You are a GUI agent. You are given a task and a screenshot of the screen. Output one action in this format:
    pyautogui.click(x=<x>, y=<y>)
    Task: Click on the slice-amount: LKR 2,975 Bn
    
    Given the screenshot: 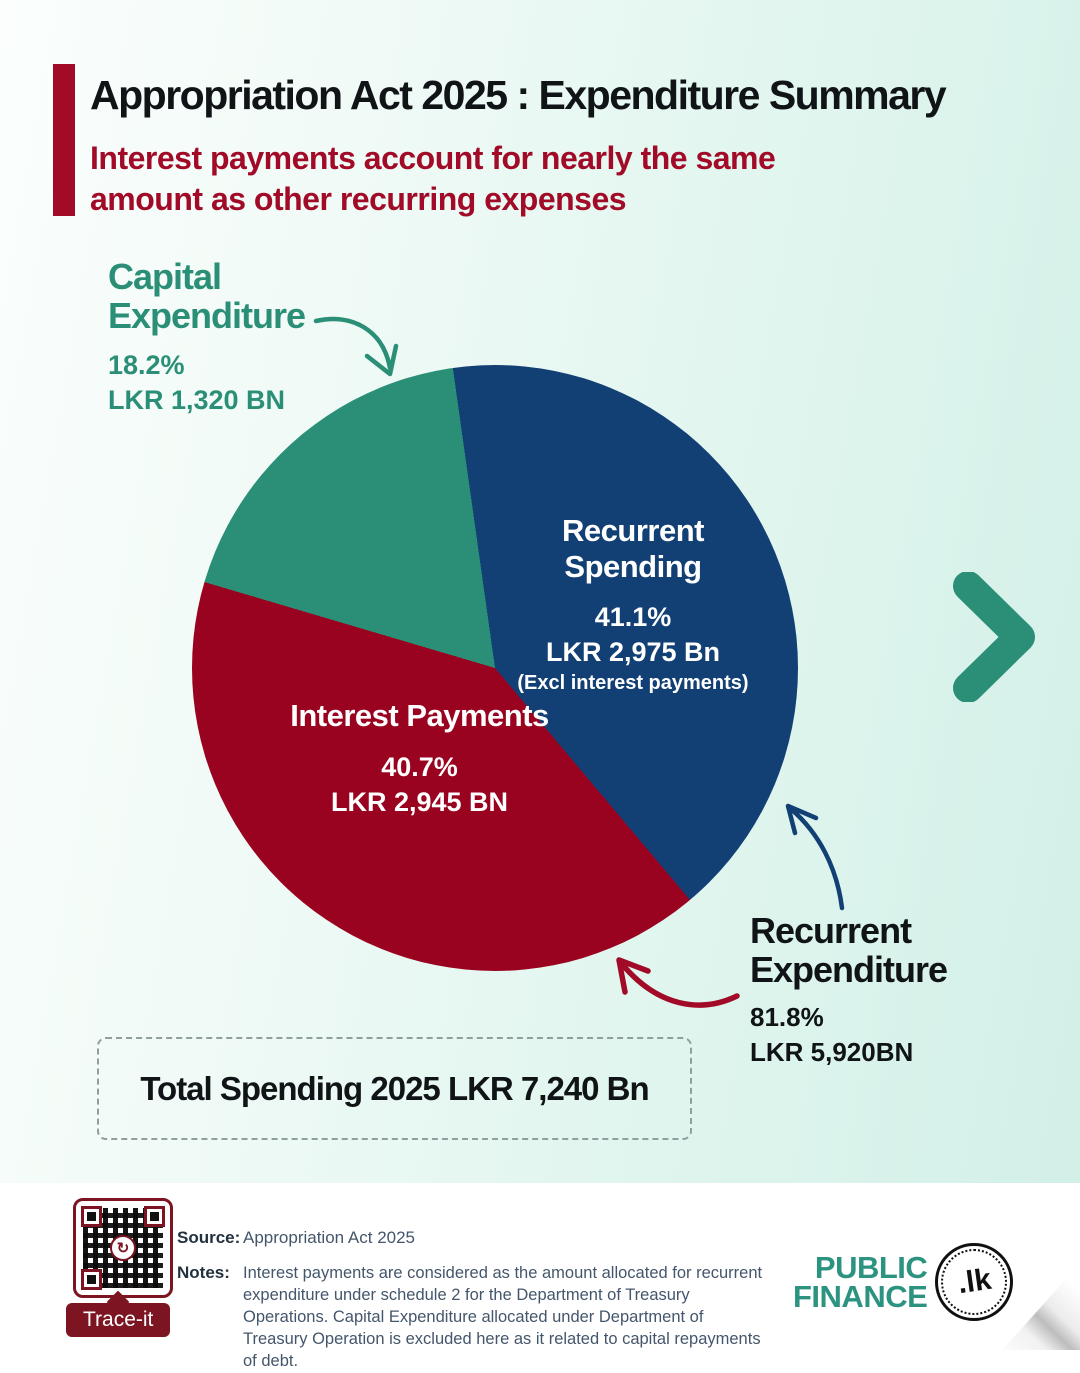 What is the action you would take?
    pyautogui.click(x=633, y=652)
    